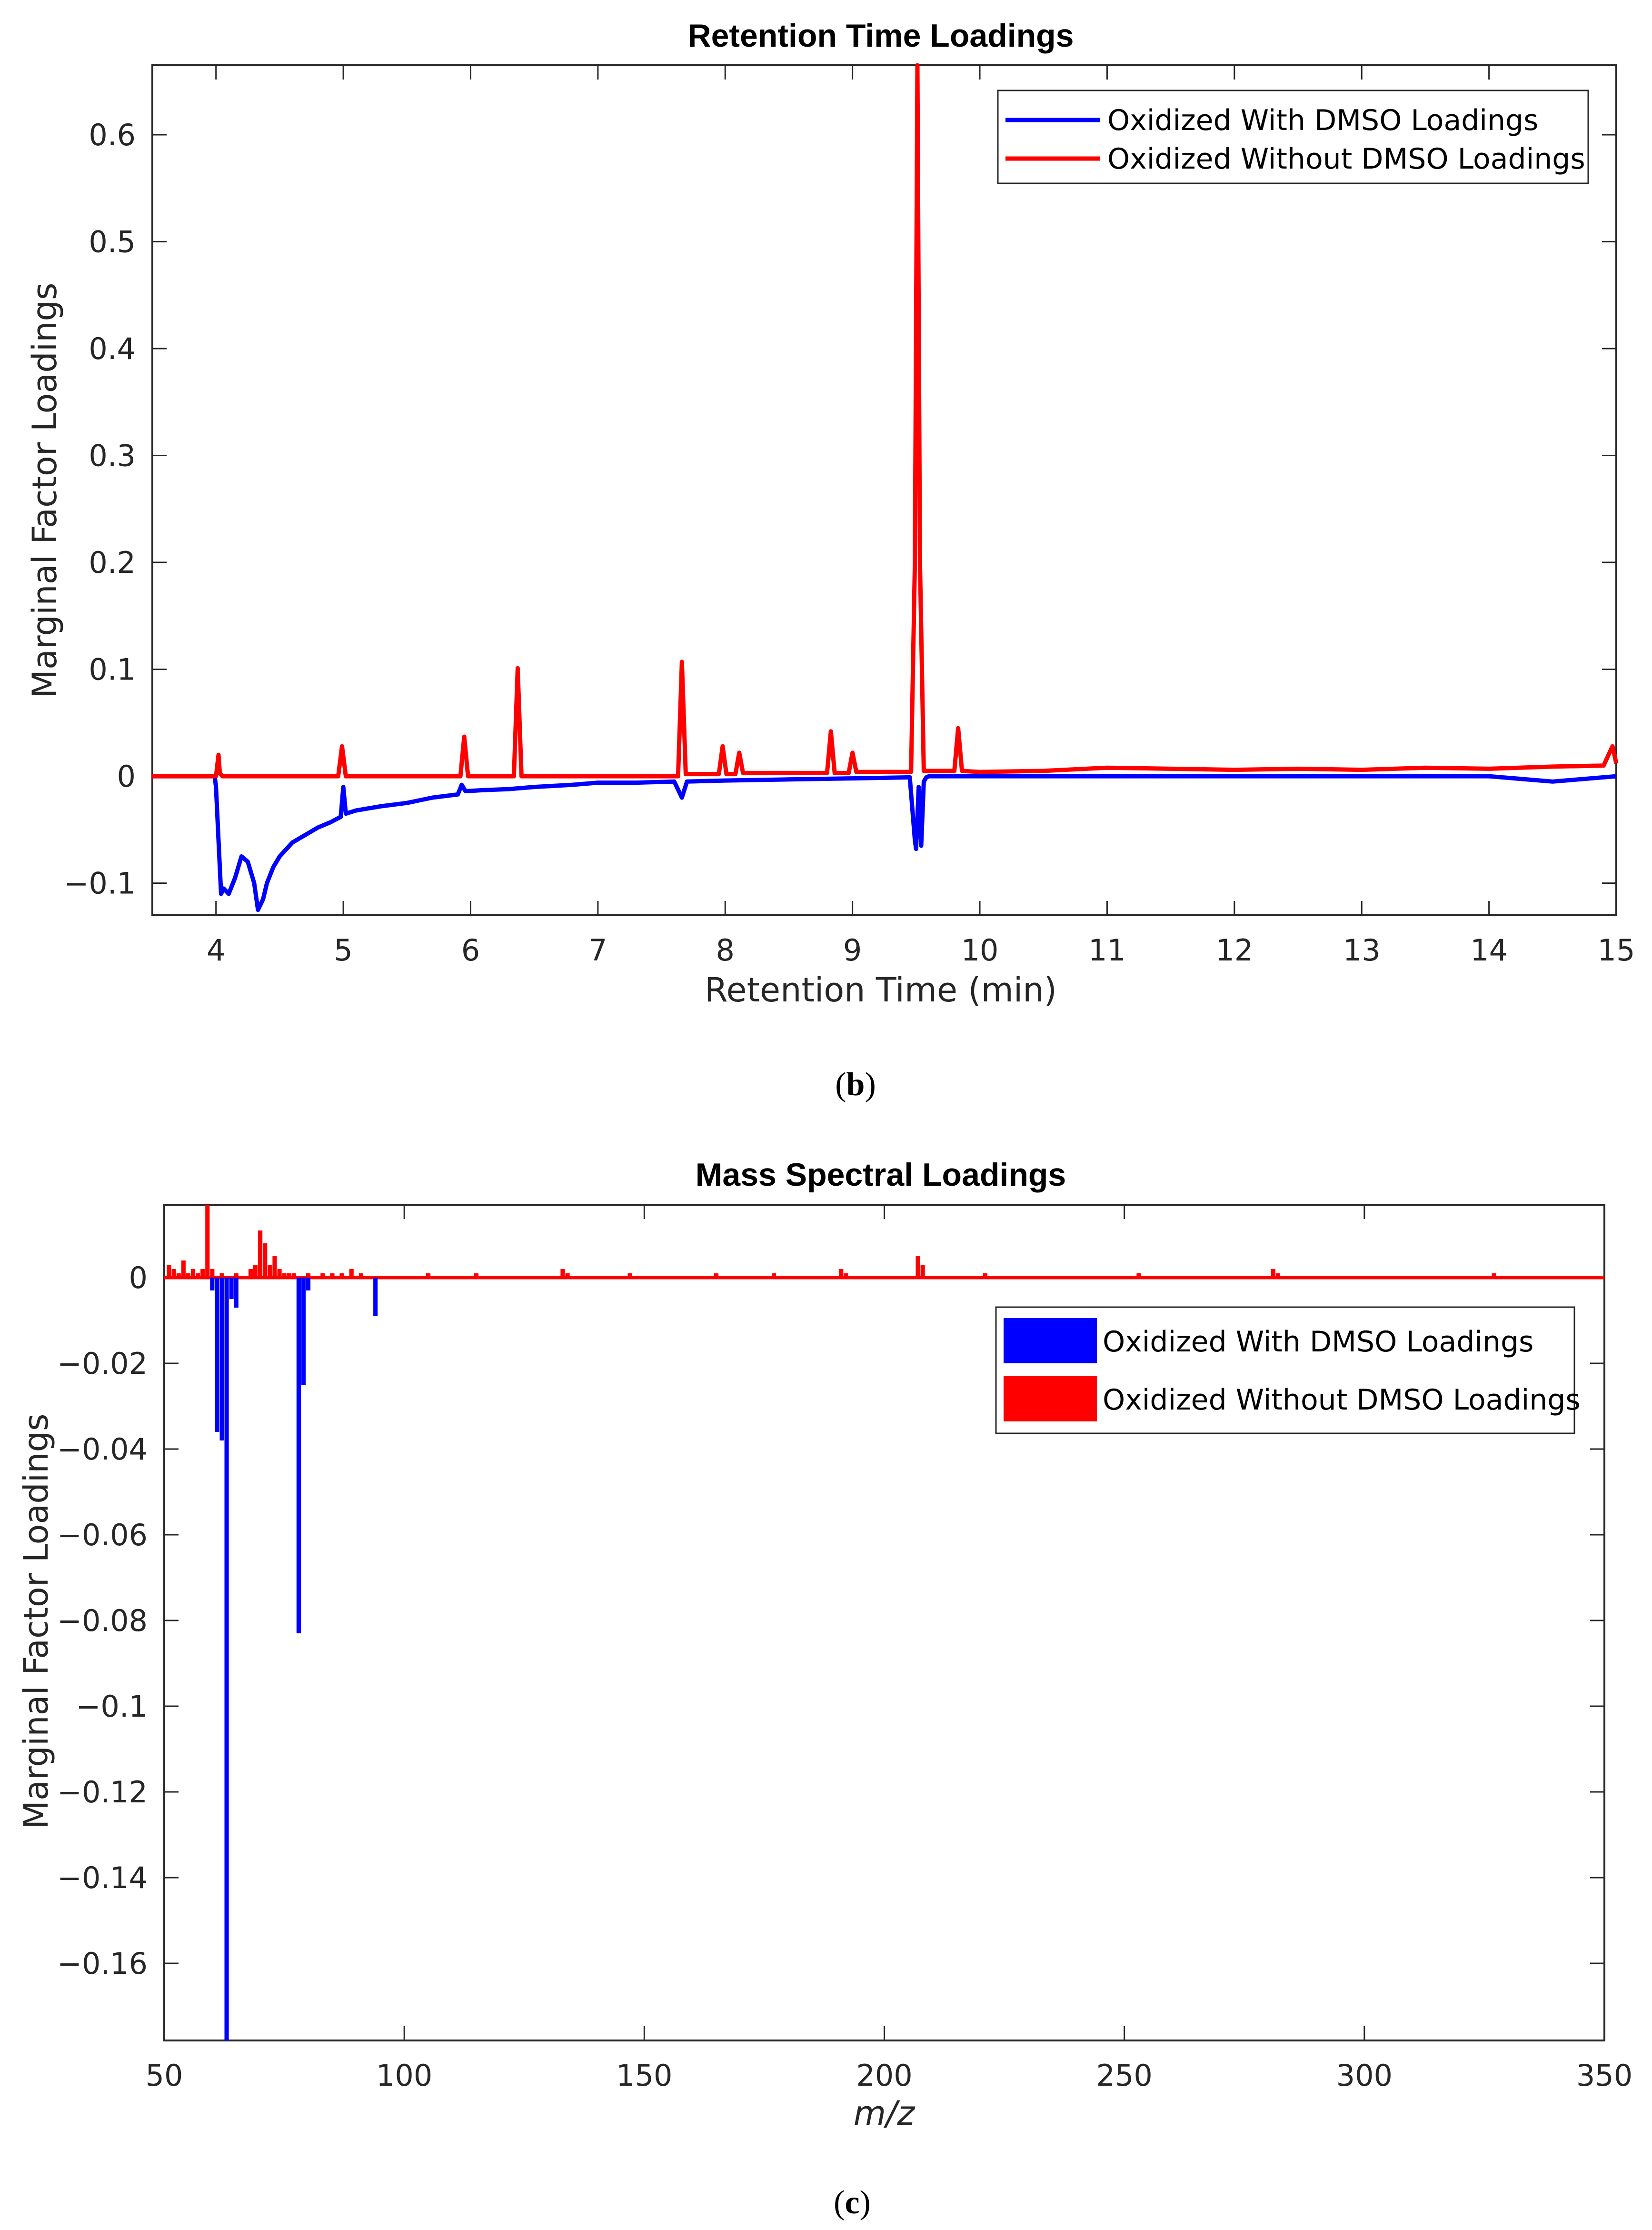 The height and width of the screenshot is (2230, 1652). Describe the element at coordinates (884, 843) in the screenshot. I see `series-line-with-dmso` at that location.